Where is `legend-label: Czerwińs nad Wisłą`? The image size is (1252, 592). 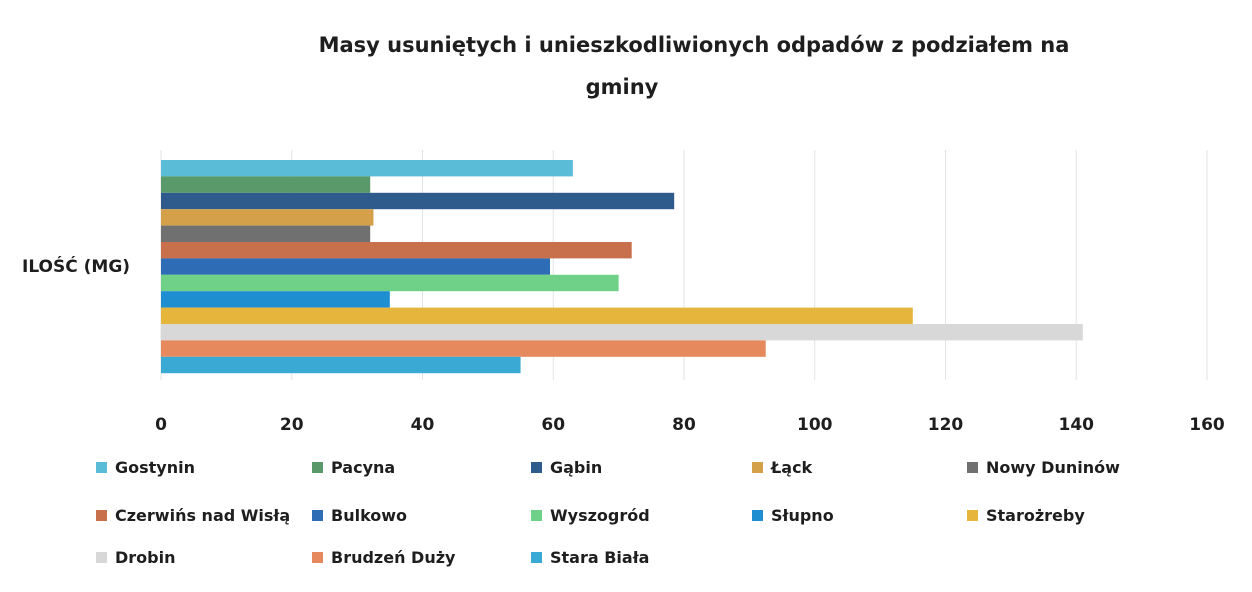 legend-label: Czerwińs nad Wisłą is located at coordinates (202, 515).